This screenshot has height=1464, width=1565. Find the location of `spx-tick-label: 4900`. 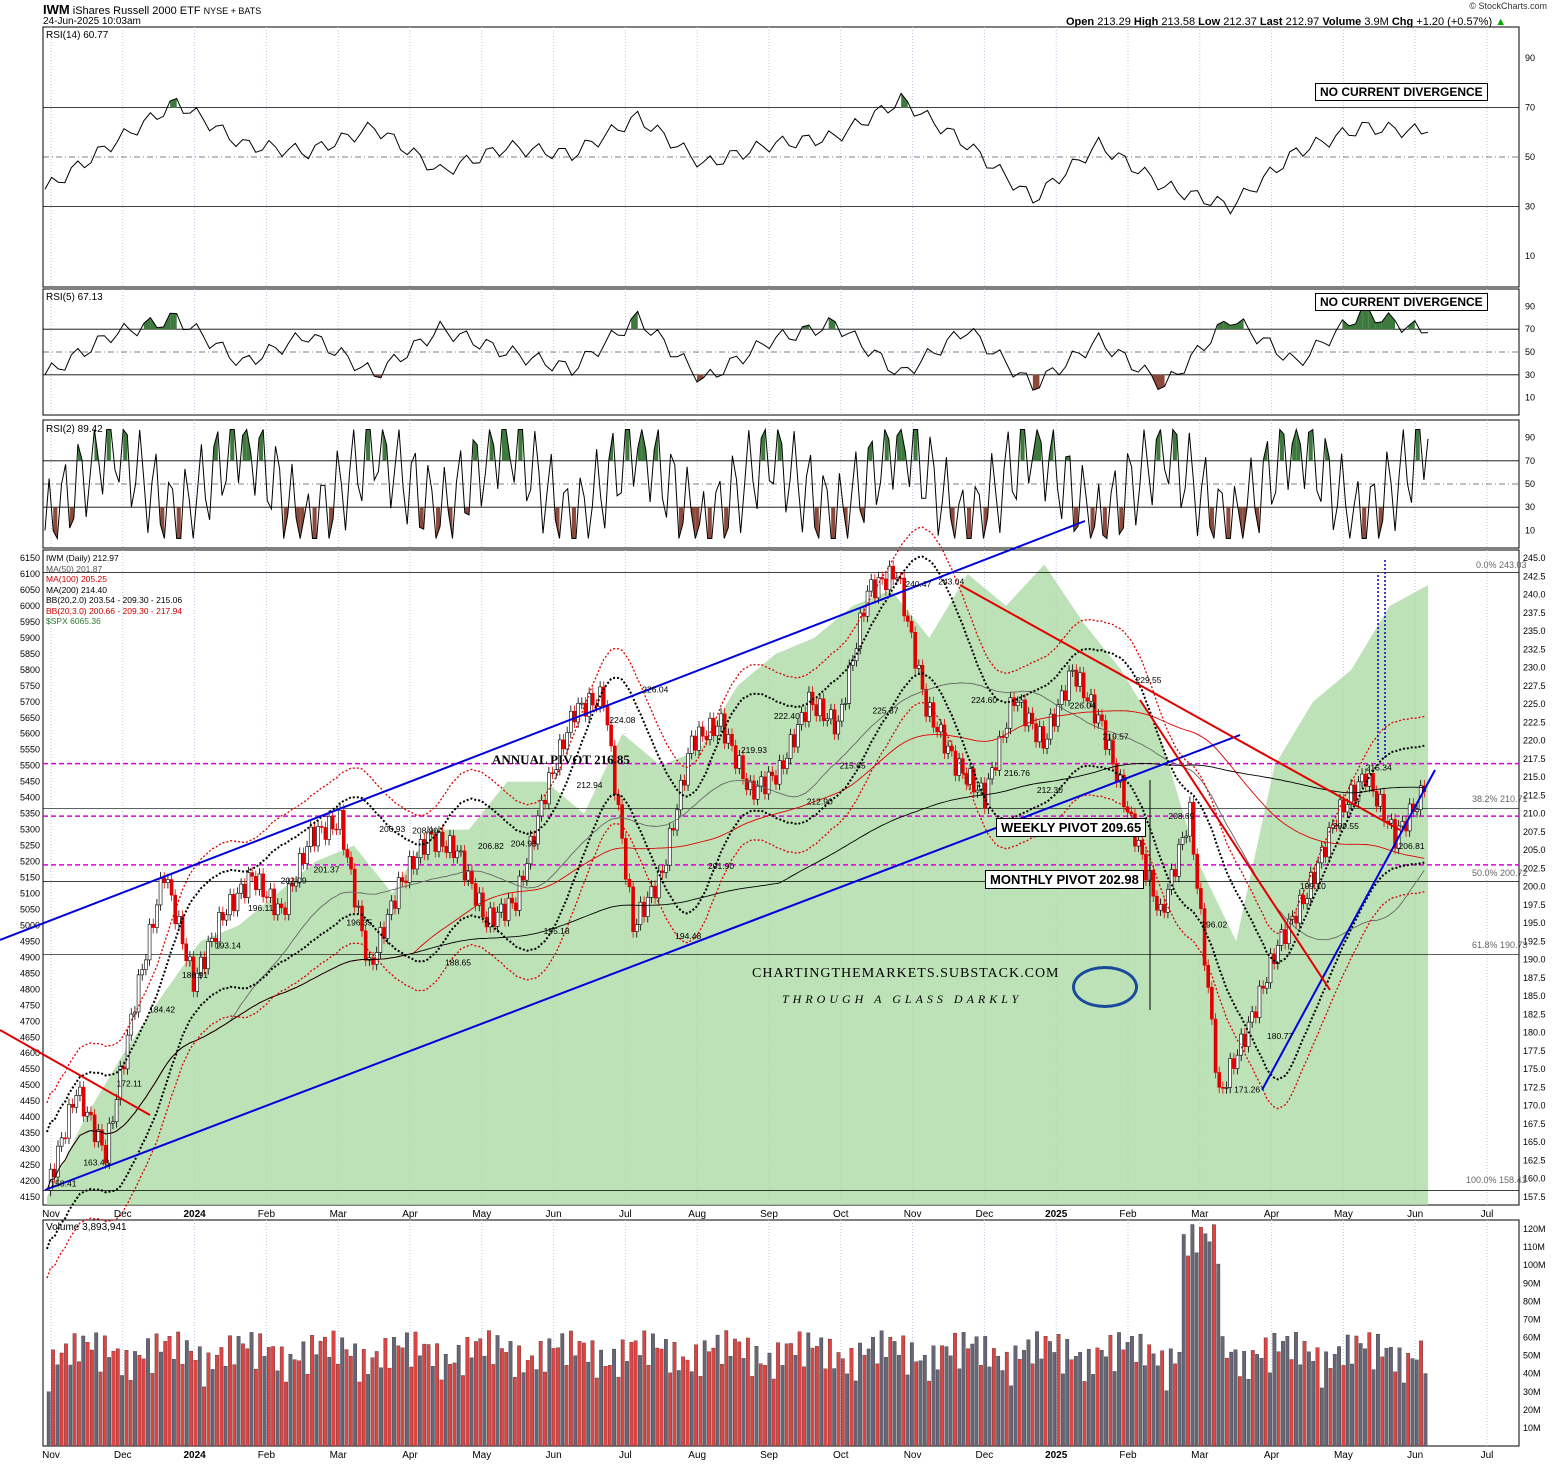

spx-tick-label: 4900 is located at coordinates (30, 957).